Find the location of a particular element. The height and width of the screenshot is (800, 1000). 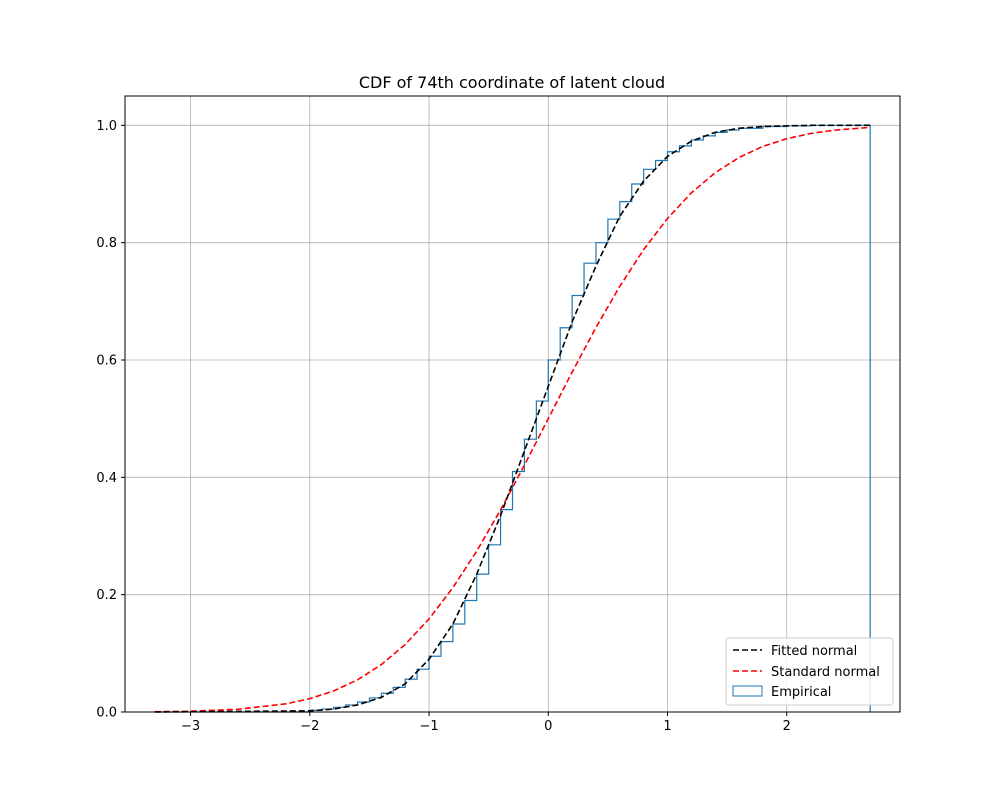

legend-label-fitted-normal: Fitted normal is located at coordinates (814, 651).